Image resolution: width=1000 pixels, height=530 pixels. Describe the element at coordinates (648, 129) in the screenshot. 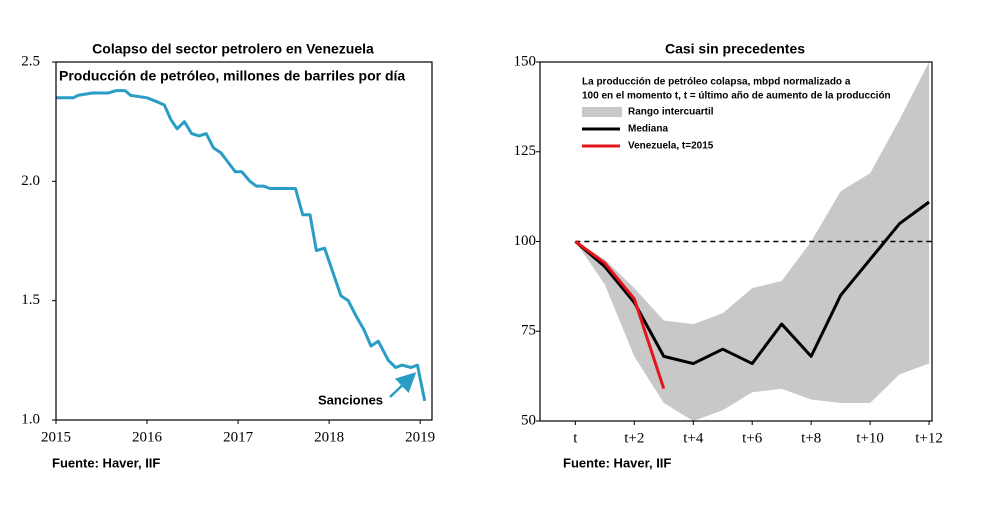

I see `legend-label: Mediana` at that location.